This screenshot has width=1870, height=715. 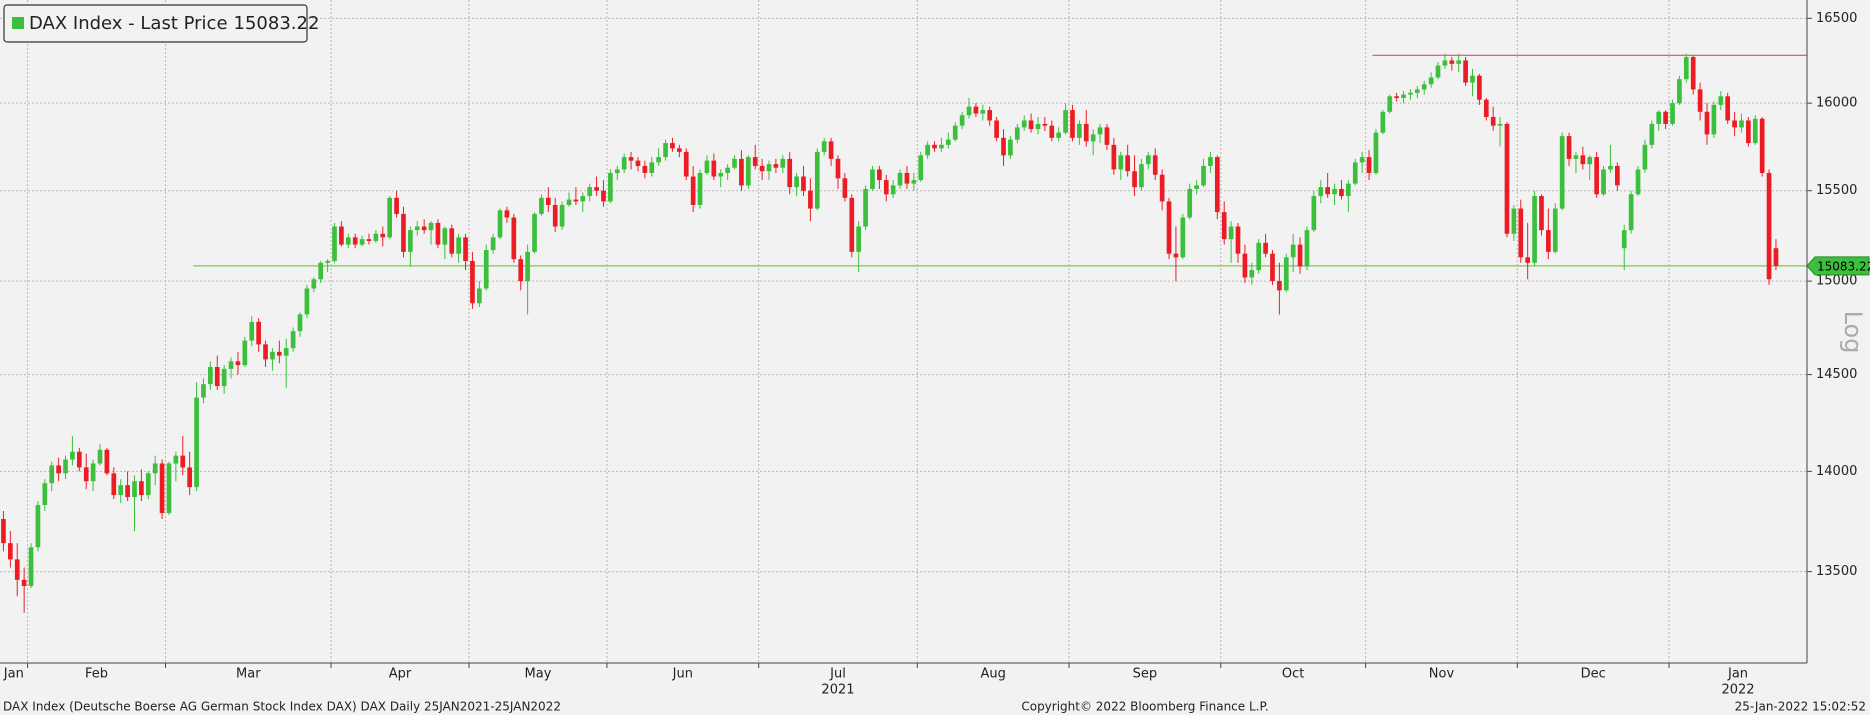 I want to click on legend-label: DAX Index - Last Price, so click(x=128, y=23).